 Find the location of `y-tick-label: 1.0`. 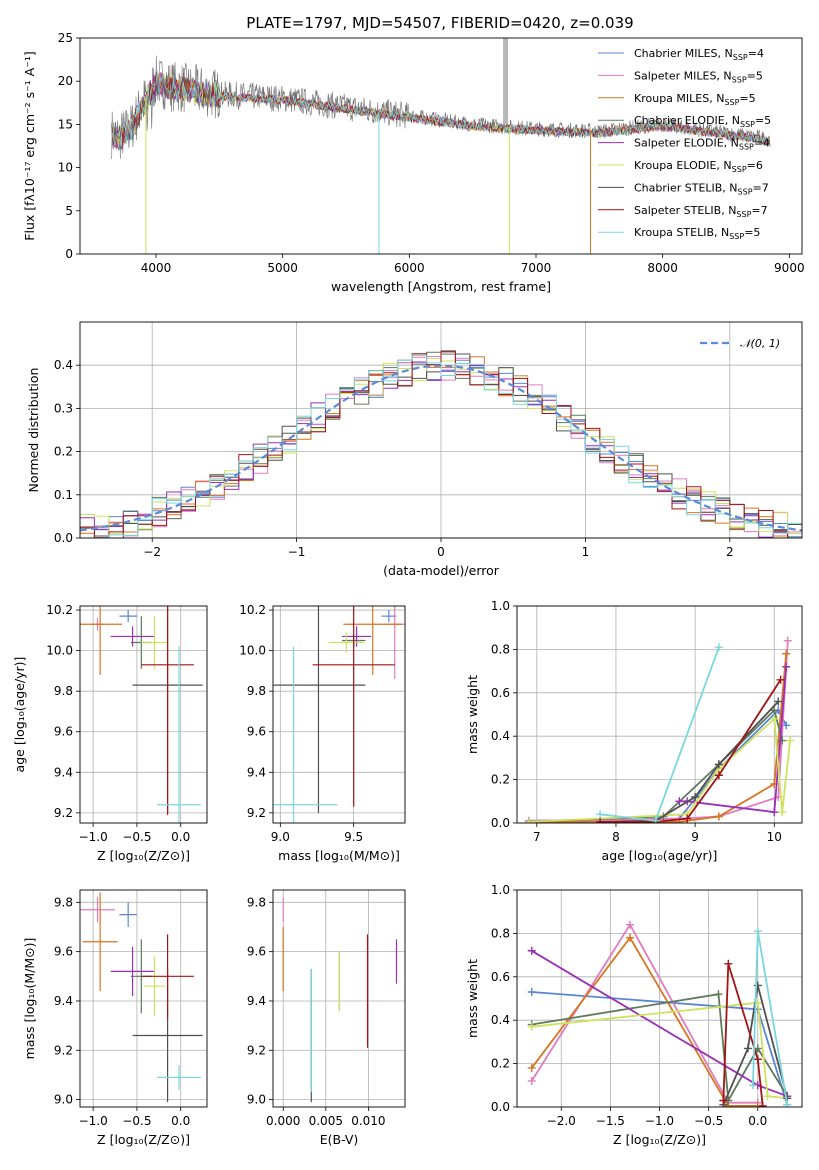

y-tick-label: 1.0 is located at coordinates (500, 890).